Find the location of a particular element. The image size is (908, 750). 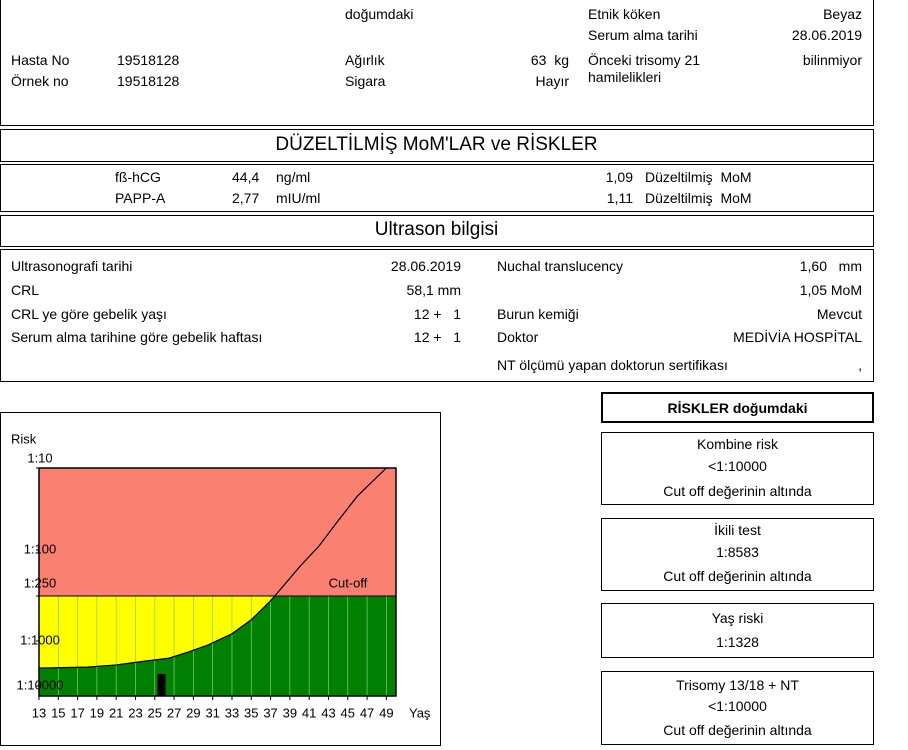

value: , is located at coordinates (860, 365).